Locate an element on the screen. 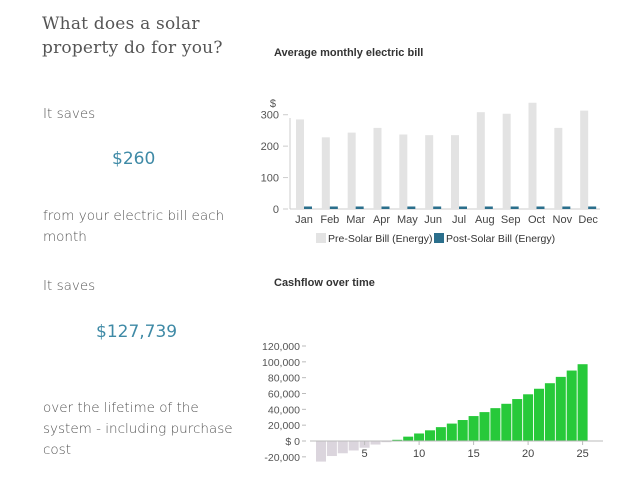 This screenshot has width=640, height=486. monthly-intro: It saves is located at coordinates (69, 114).